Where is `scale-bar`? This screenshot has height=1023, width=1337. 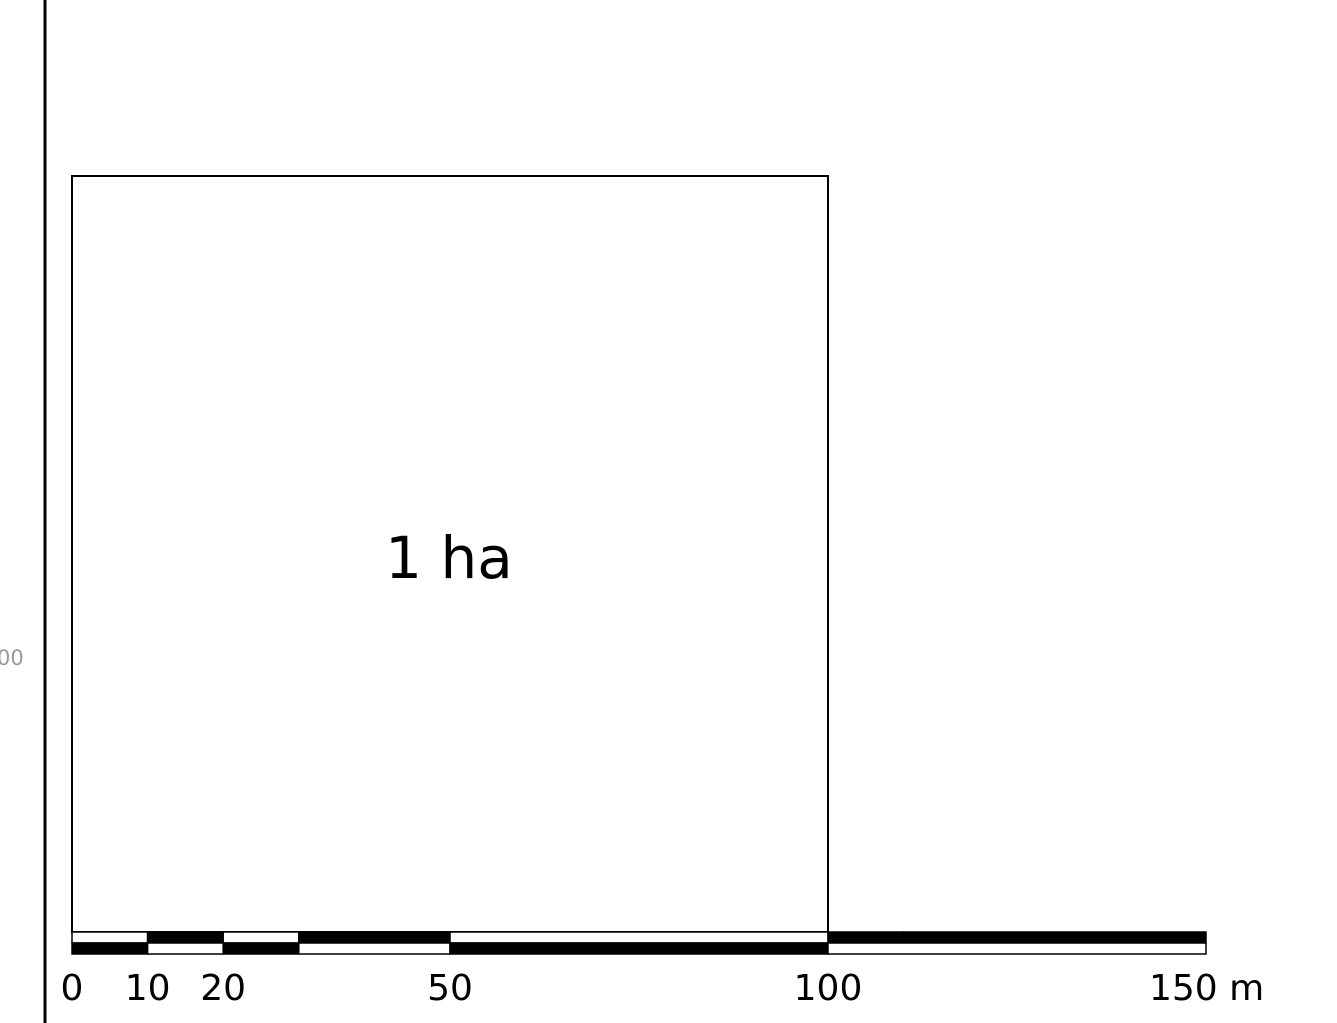
scale-bar is located at coordinates (639, 943).